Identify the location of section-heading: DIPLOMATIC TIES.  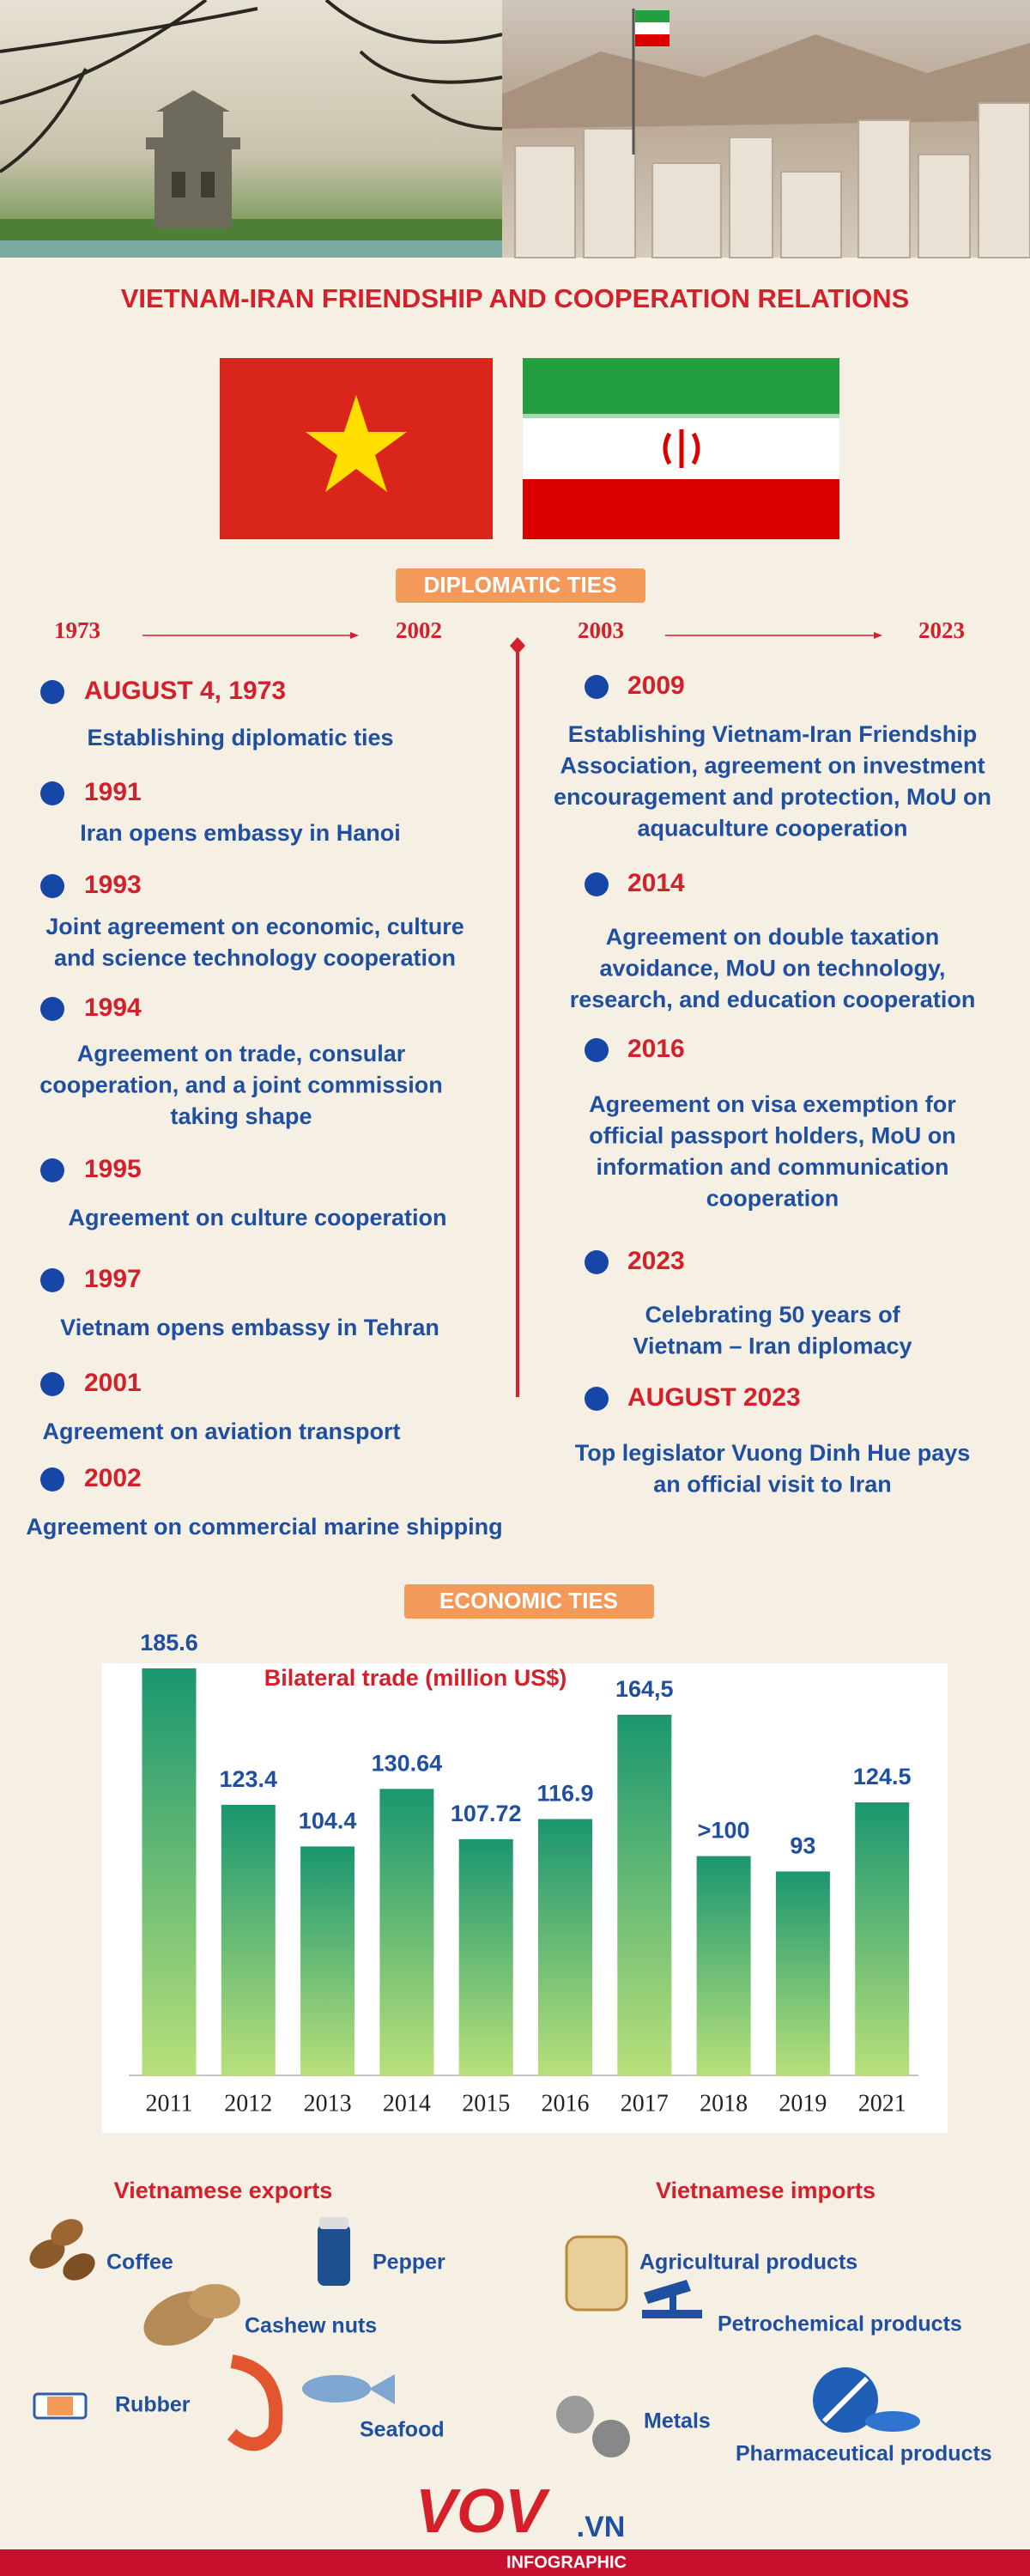
(520, 585).